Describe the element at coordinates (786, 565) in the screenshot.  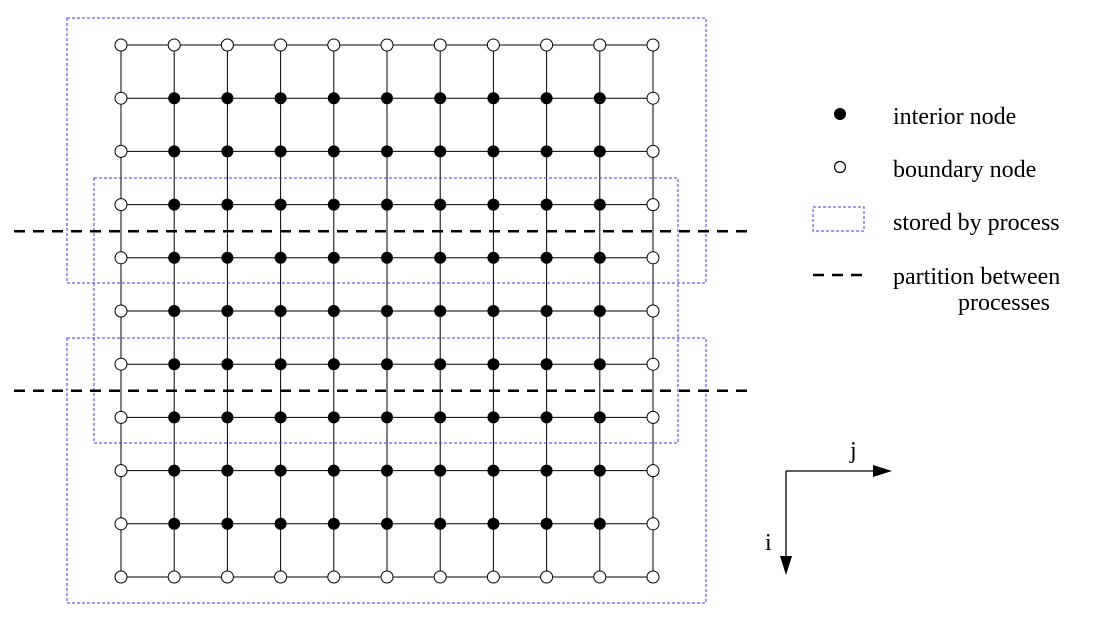
I see `i-axis-arrowhead` at that location.